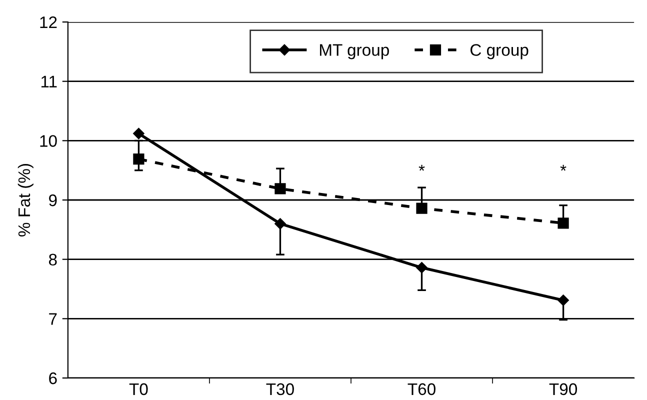 The width and height of the screenshot is (647, 400). I want to click on y-tick-label: 12, so click(48, 22).